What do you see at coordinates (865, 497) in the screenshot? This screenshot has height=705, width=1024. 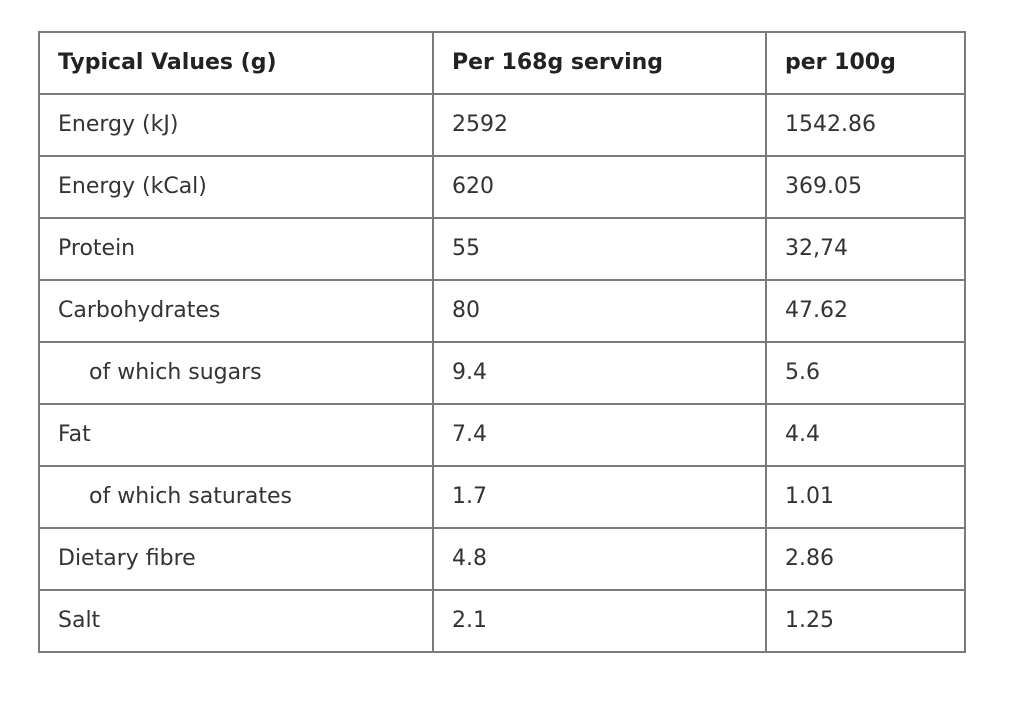 I see `per-100g-value: 1.01` at bounding box center [865, 497].